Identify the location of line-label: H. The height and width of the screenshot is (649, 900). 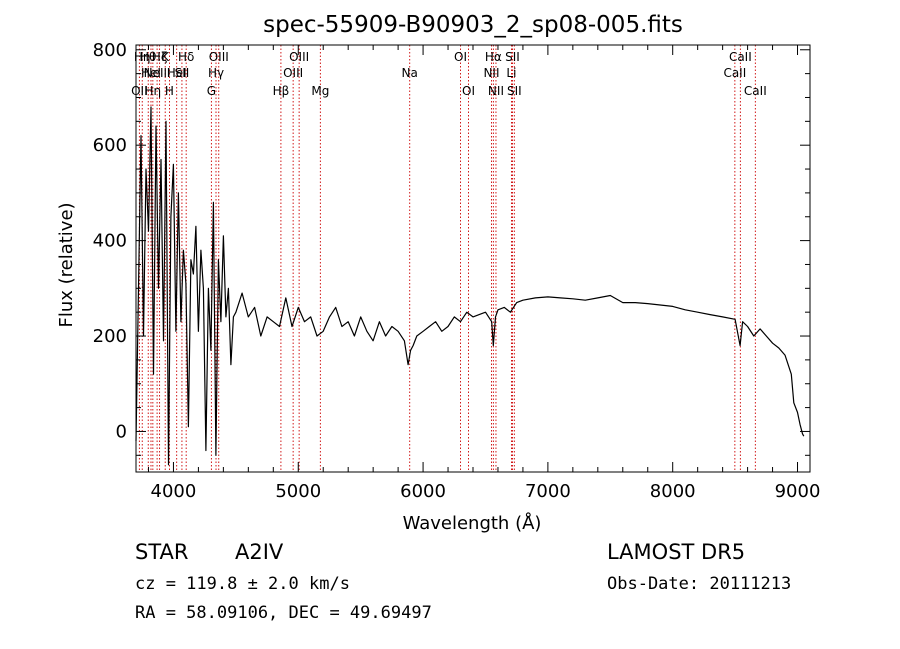
(169, 91).